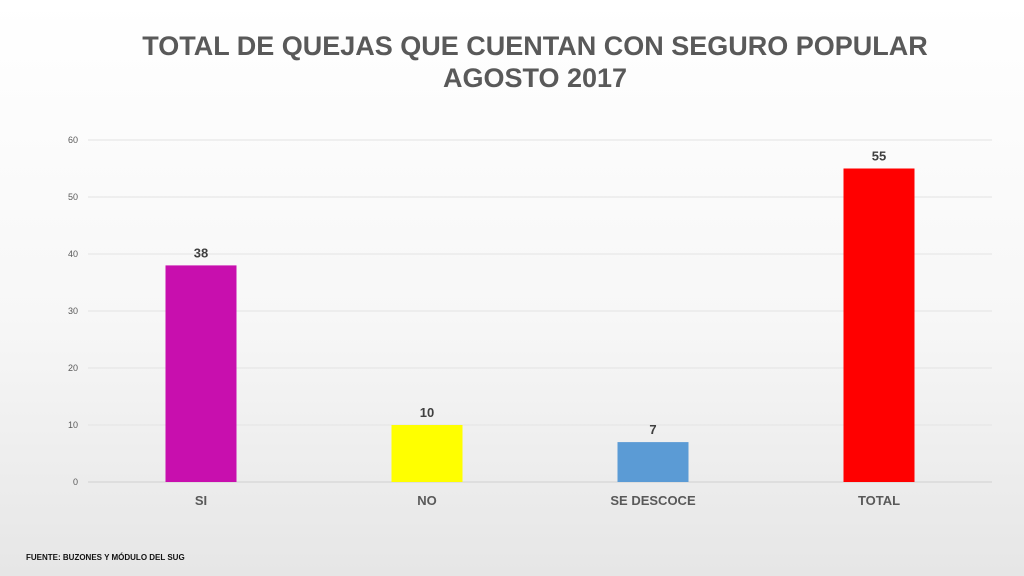 Image resolution: width=1024 pixels, height=576 pixels. I want to click on data-label-si: 38, so click(201, 252).